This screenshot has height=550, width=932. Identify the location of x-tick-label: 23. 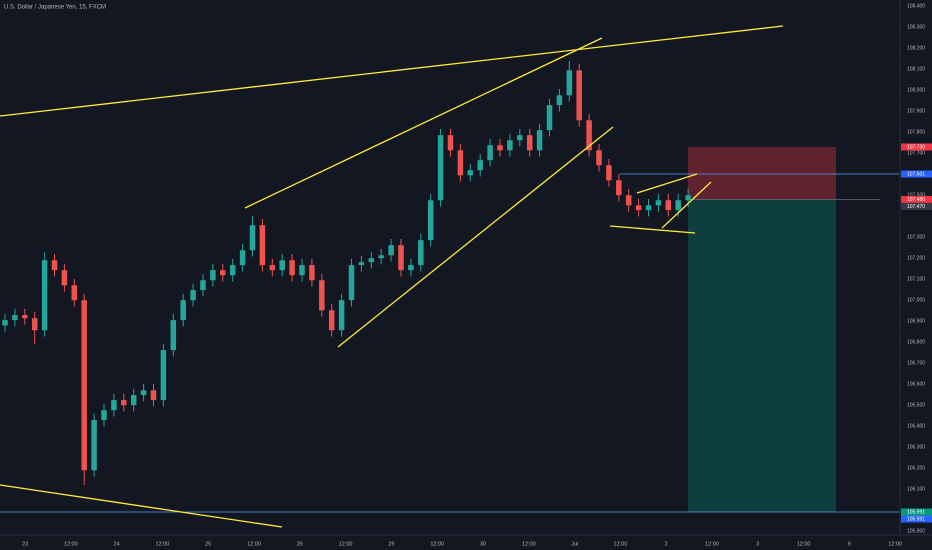
(25, 544).